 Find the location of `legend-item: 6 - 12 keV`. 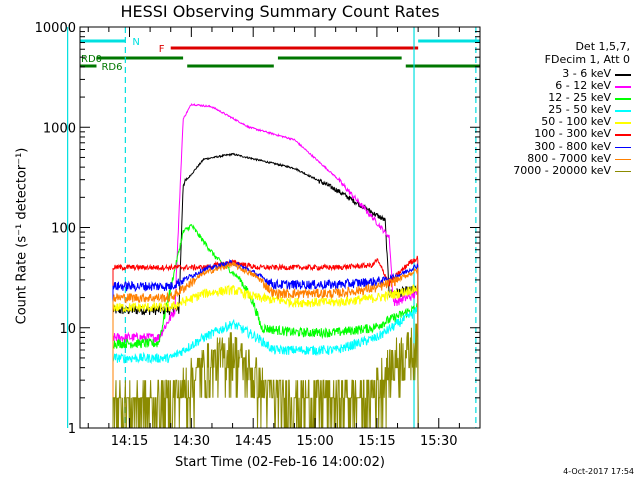

legend-item: 6 - 12 keV is located at coordinates (562, 86).